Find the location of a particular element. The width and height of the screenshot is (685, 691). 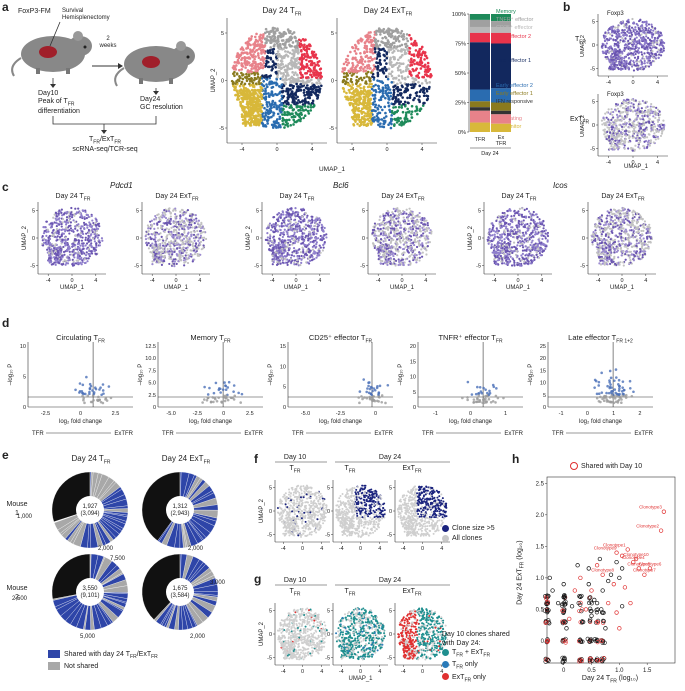

surgery-label: Survival Hemisplenectomy is located at coordinates (86, 14).